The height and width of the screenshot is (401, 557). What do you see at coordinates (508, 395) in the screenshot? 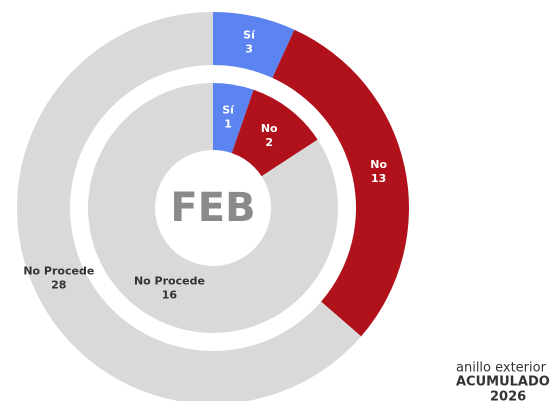
I see `note-line: 2026` at bounding box center [508, 395].